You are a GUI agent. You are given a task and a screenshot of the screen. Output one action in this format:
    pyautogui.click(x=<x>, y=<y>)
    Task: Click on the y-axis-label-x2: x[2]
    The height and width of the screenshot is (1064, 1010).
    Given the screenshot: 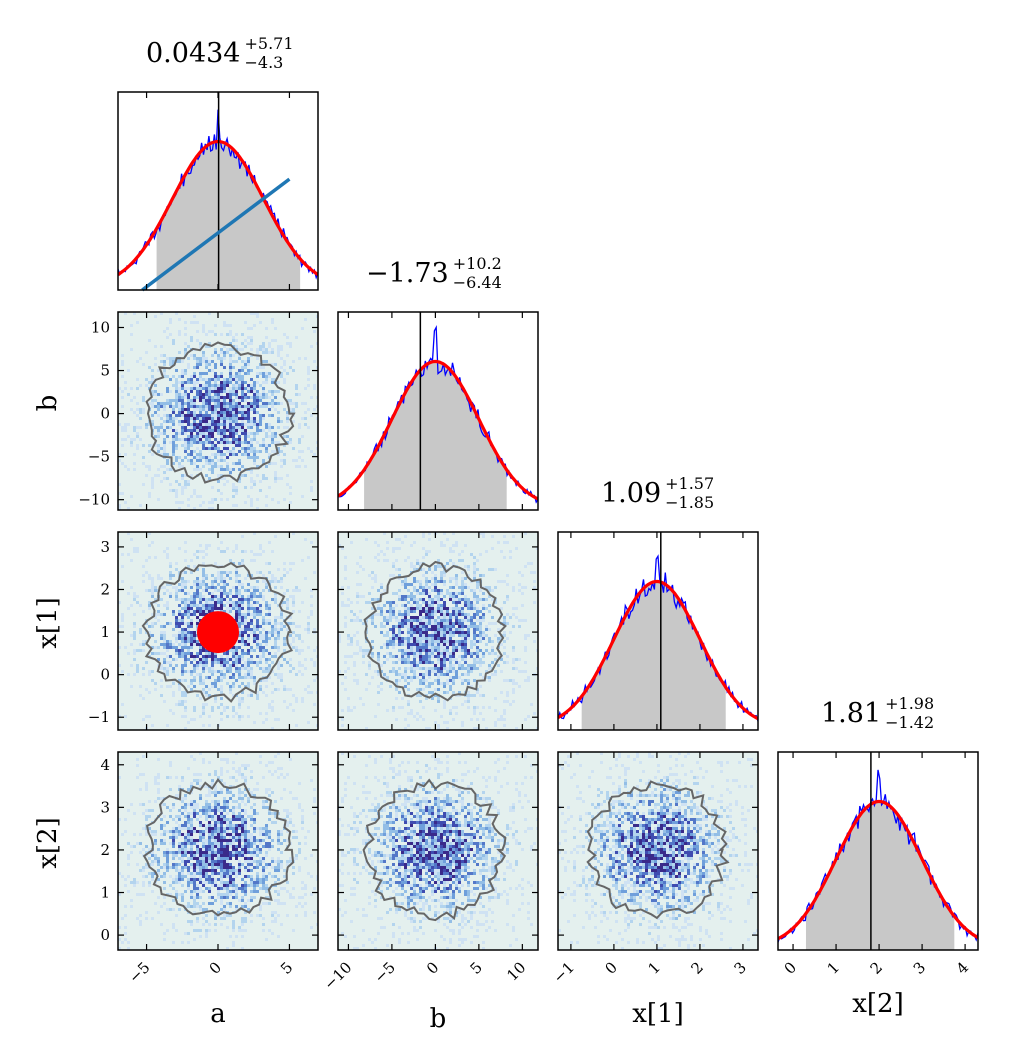 What is the action you would take?
    pyautogui.click(x=48, y=843)
    